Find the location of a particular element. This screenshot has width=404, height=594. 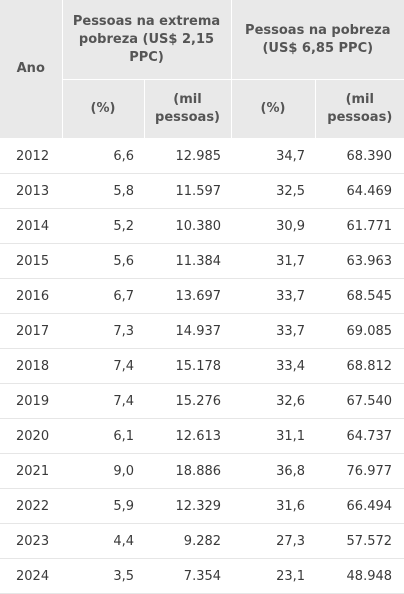

cell-extreme-percent: 6,1 is located at coordinates (103, 436).